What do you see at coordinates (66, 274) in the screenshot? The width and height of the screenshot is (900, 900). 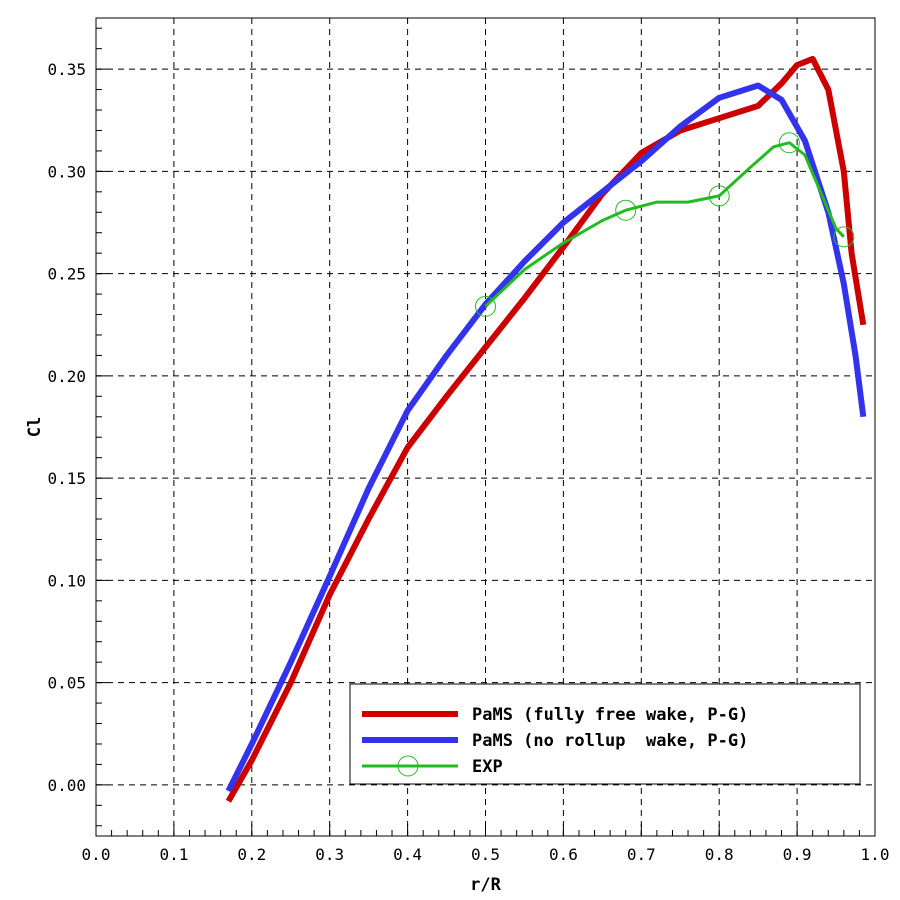 I see `y-tick-label: 0.25` at bounding box center [66, 274].